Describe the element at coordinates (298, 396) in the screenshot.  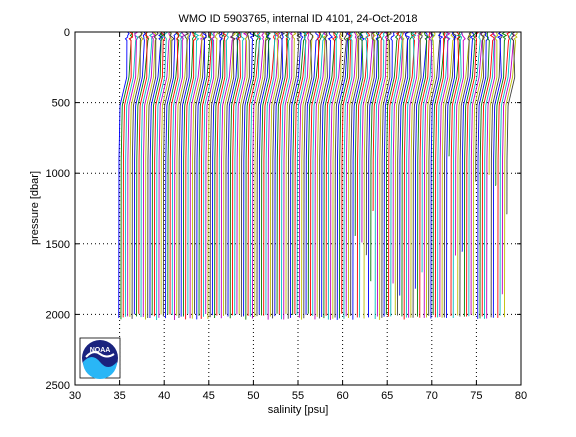
I see `x-tick-label: 55` at that location.